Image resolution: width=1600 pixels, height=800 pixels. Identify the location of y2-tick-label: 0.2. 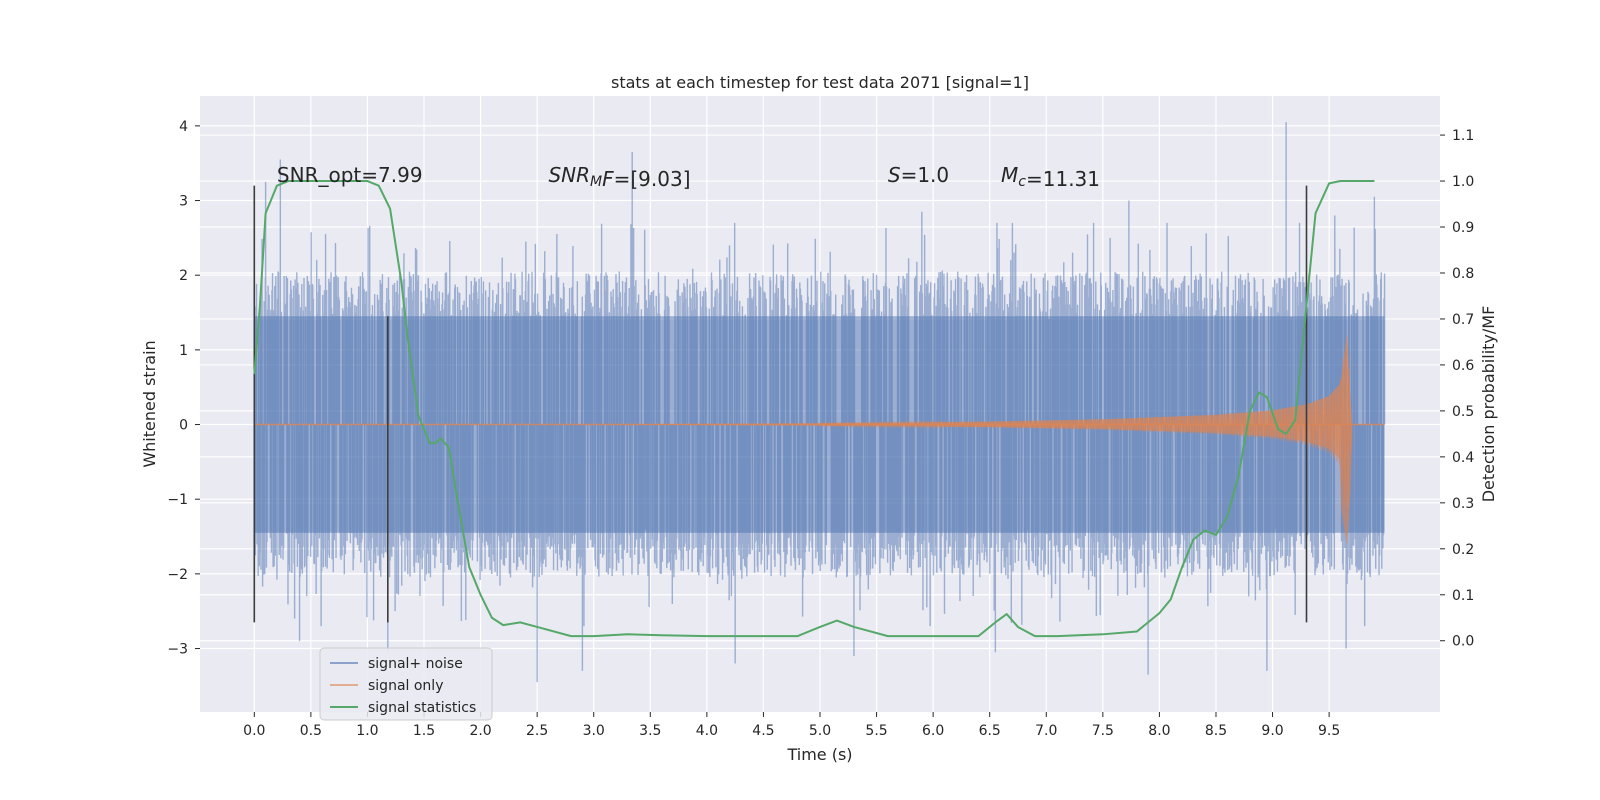
(1463, 550).